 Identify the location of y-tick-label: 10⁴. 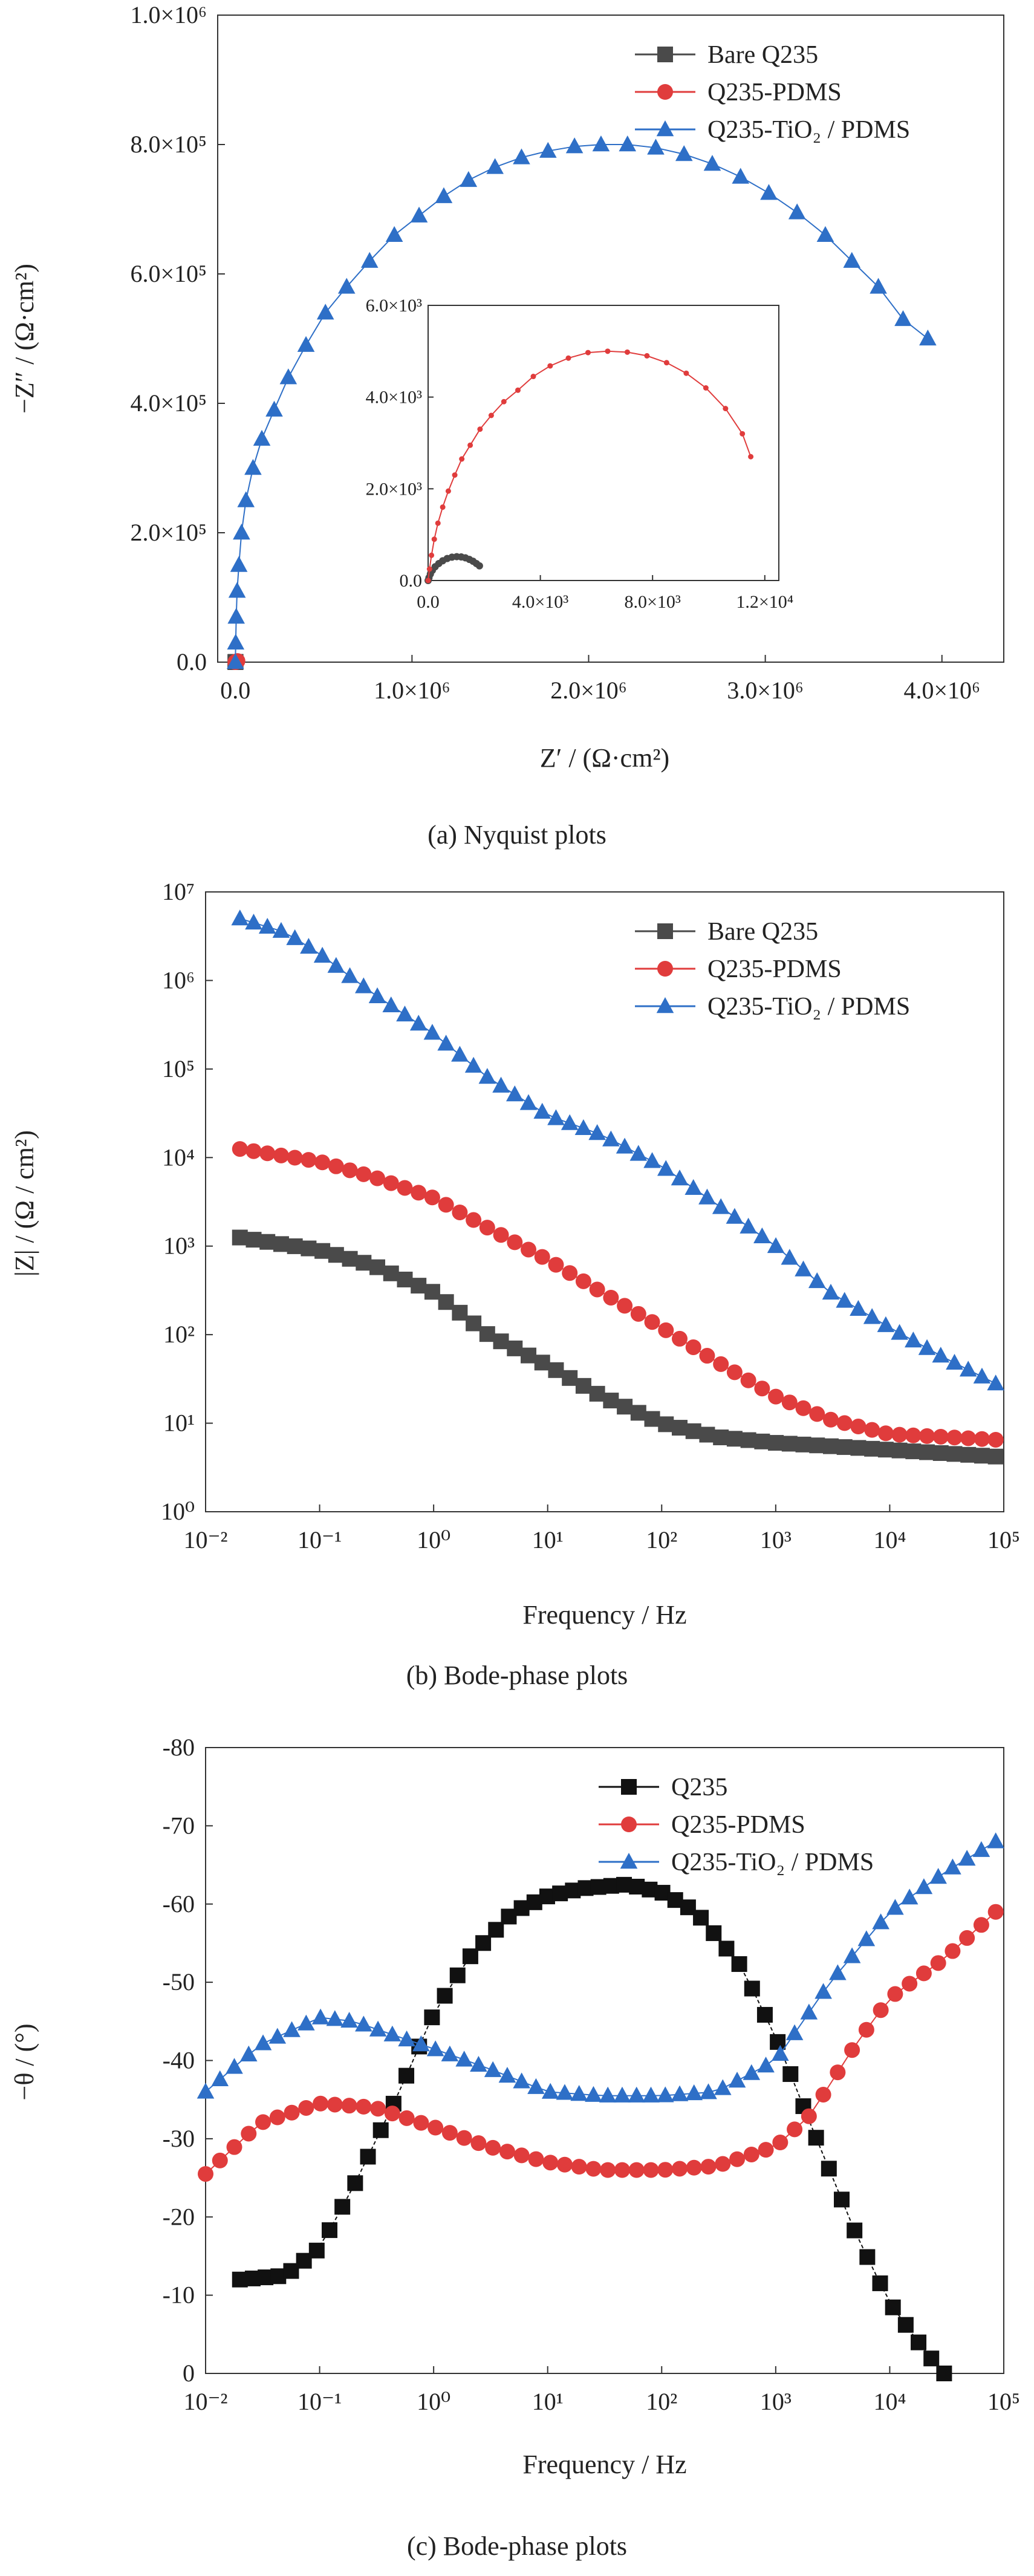
(178, 1157).